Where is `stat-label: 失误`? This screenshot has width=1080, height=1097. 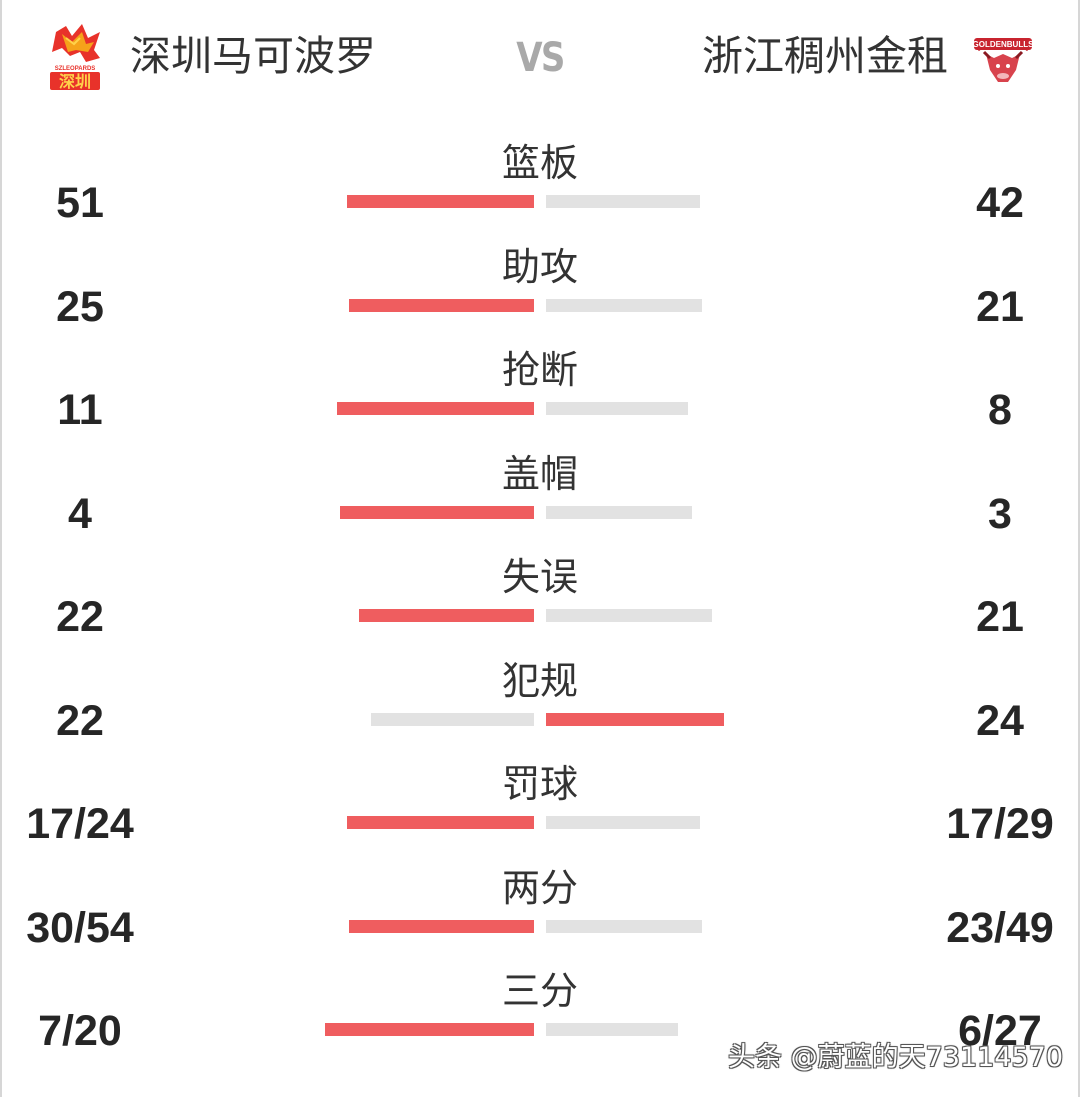 stat-label: 失误 is located at coordinates (539, 577).